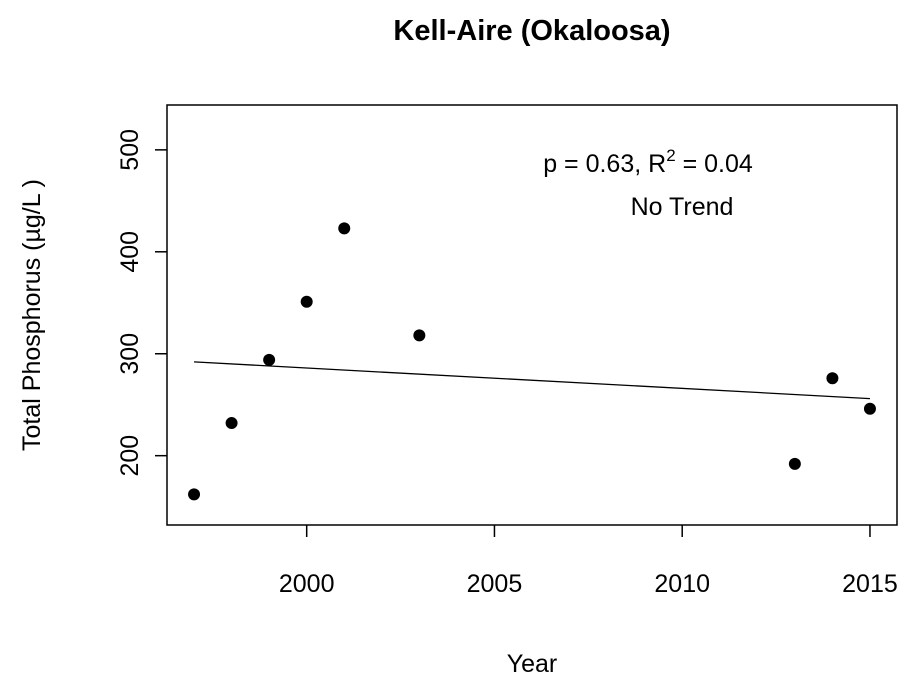 Image resolution: width=911 pixels, height=681 pixels. Describe the element at coordinates (32, 315) in the screenshot. I see `y-axis-label: Total Phosphorus (µg/L )` at that location.